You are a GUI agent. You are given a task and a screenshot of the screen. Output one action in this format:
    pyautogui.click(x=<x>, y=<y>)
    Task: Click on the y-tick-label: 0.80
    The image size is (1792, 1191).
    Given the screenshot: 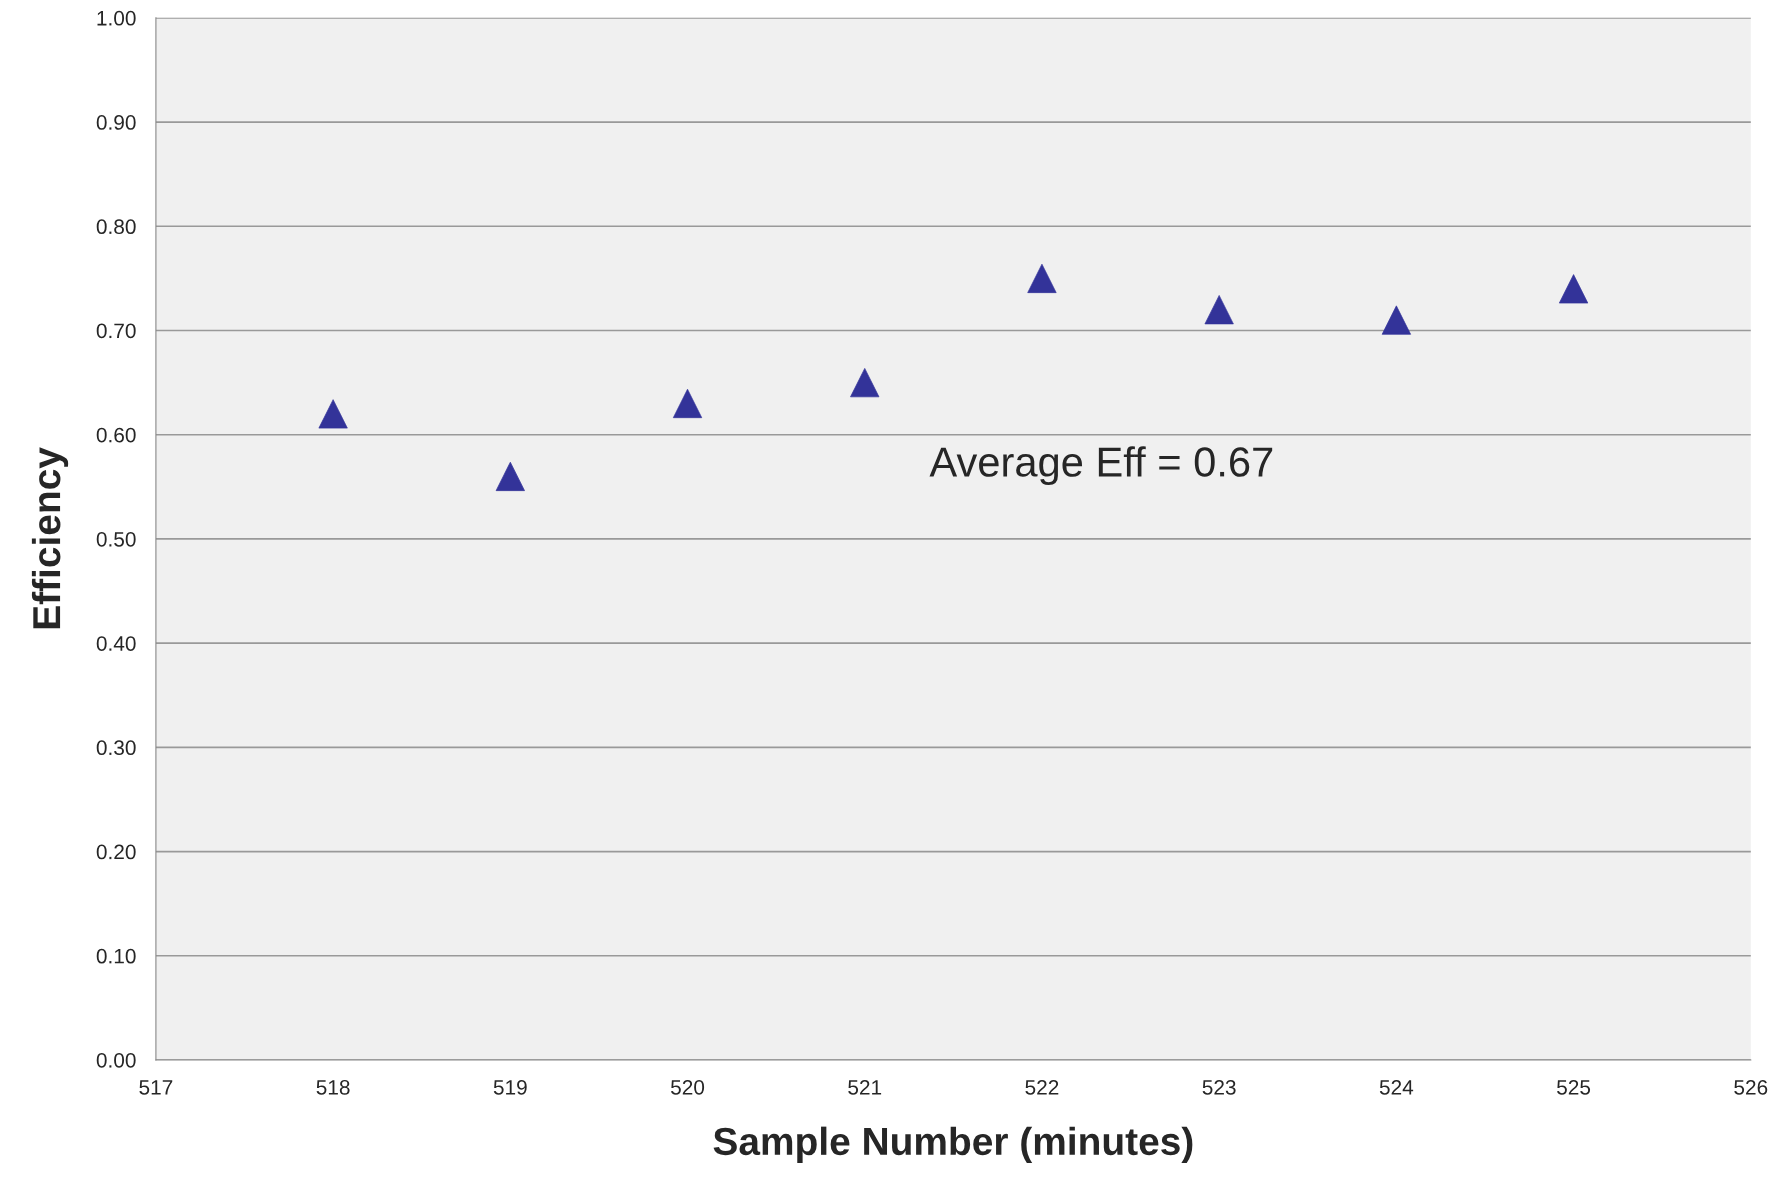 What is the action you would take?
    pyautogui.click(x=116, y=227)
    